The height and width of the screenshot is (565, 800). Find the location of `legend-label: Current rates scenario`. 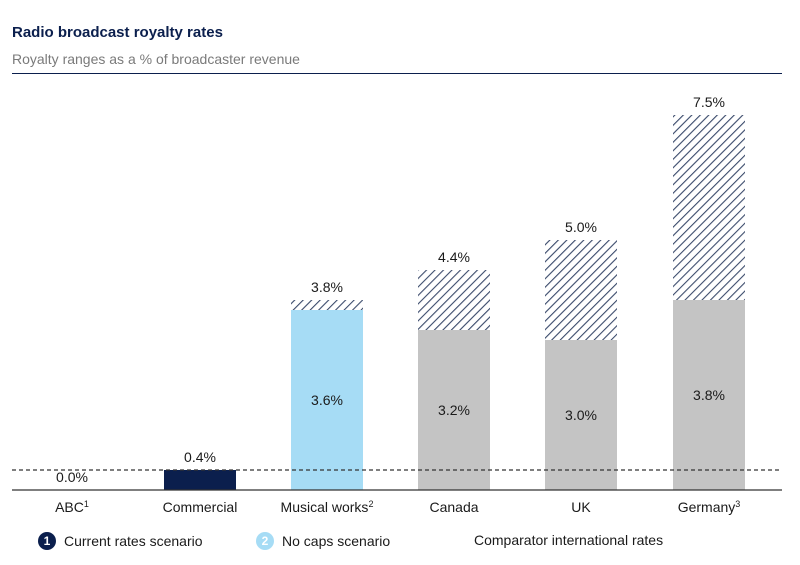

legend-label: Current rates scenario is located at coordinates (133, 541).